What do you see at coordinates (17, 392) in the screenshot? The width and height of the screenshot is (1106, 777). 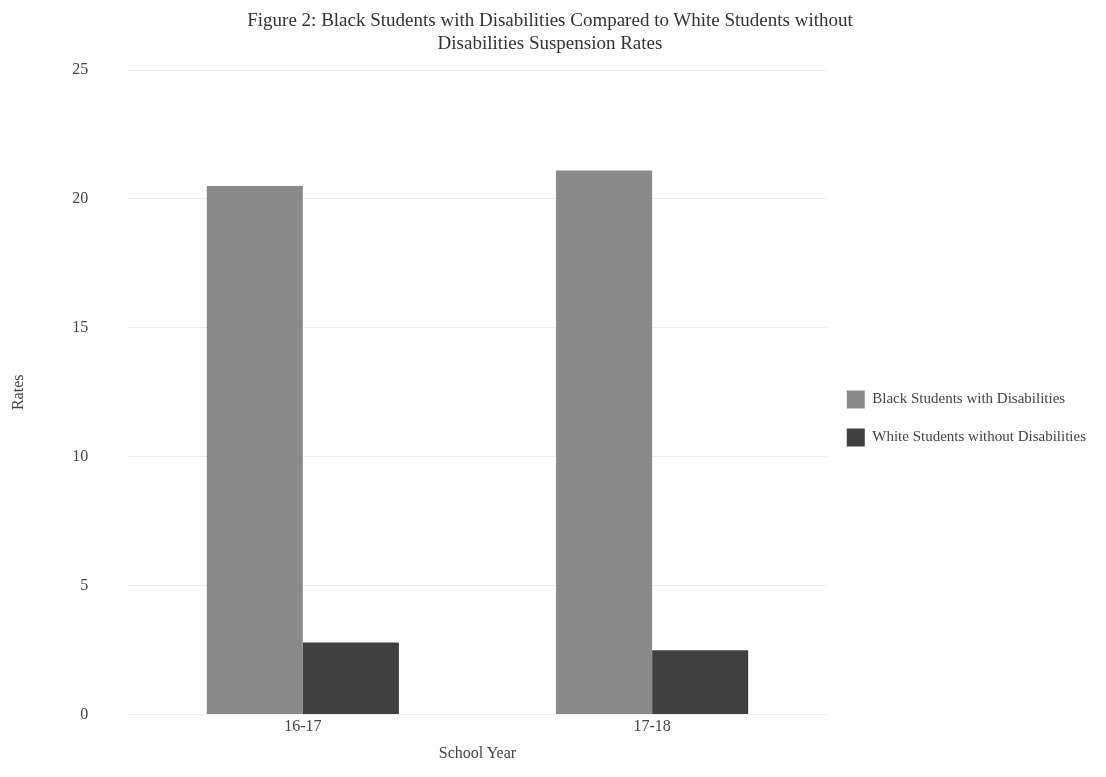 I see `y-axis-title: Rates` at bounding box center [17, 392].